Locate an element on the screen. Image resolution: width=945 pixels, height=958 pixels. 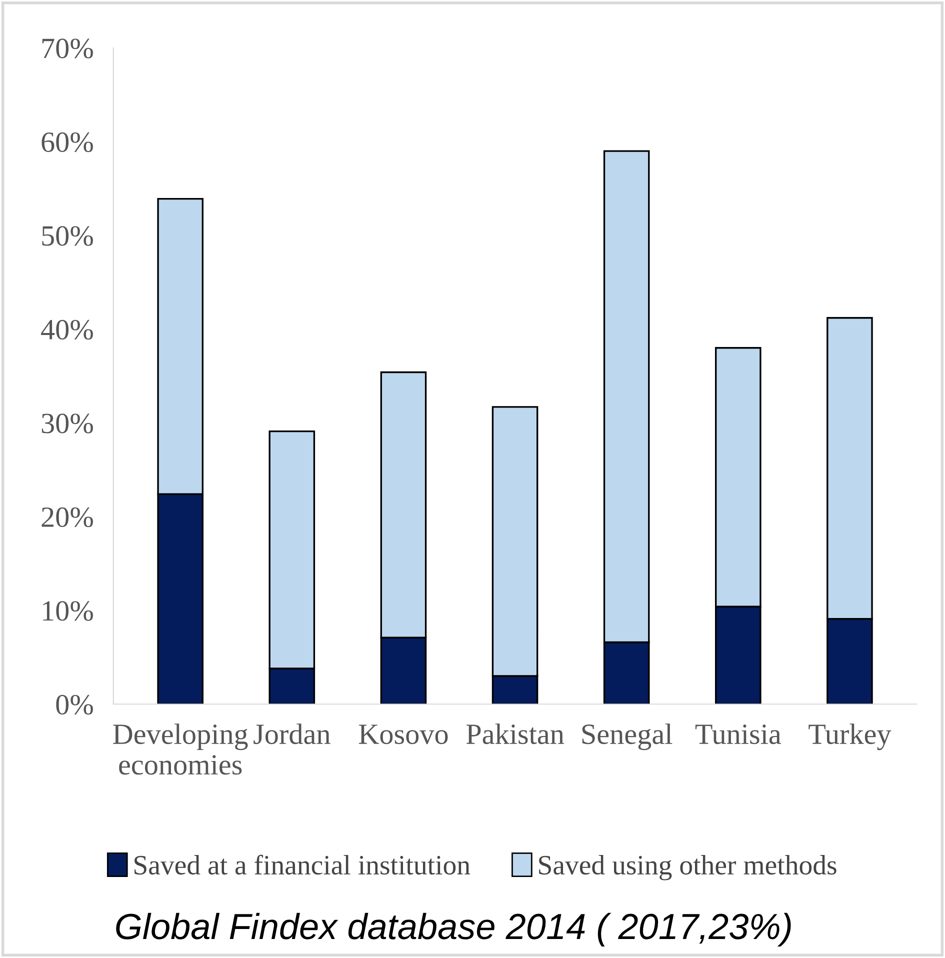
legend-label: Saved using other methods is located at coordinates (687, 867).